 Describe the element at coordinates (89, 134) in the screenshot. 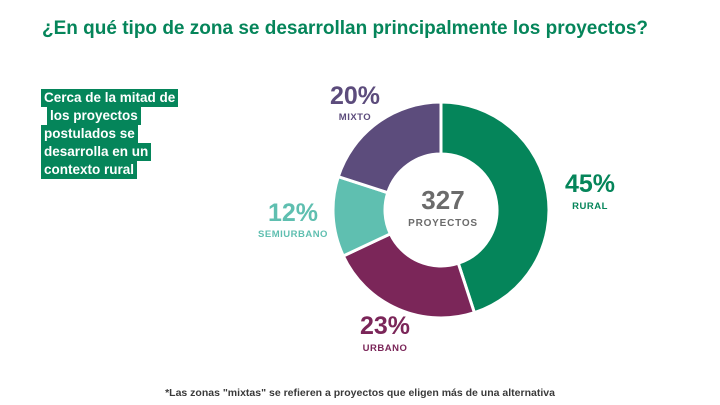

I see `callout-line: postulados se` at that location.